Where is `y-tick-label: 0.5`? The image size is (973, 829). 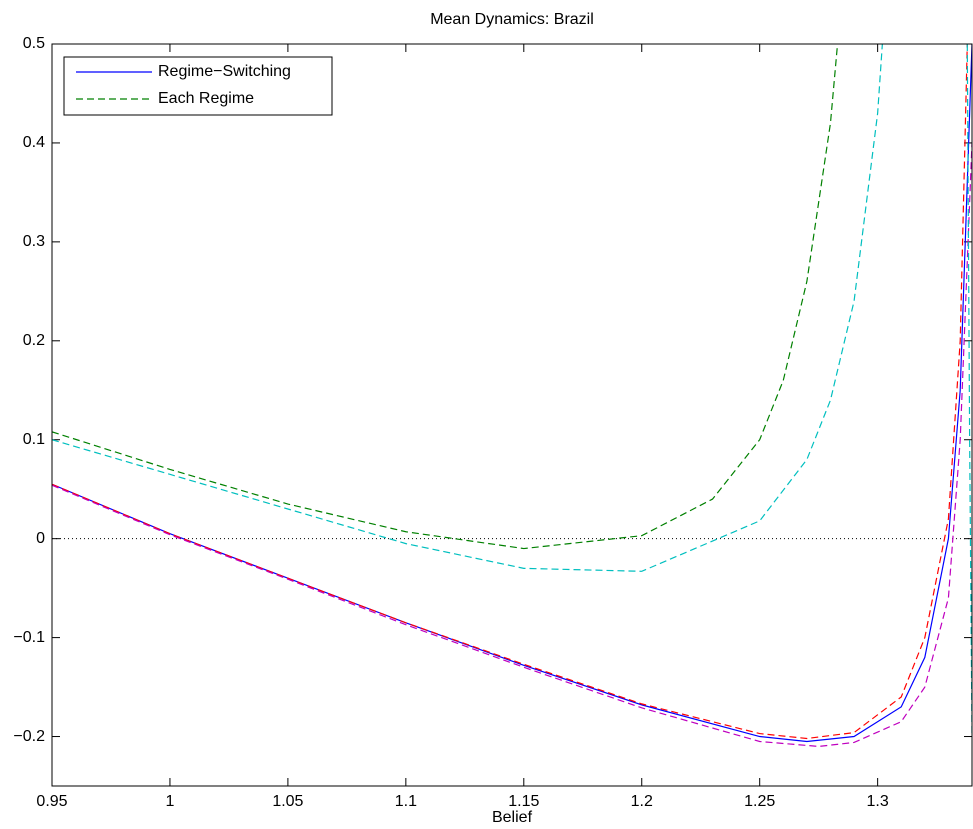
y-tick-label: 0.5 is located at coordinates (34, 43).